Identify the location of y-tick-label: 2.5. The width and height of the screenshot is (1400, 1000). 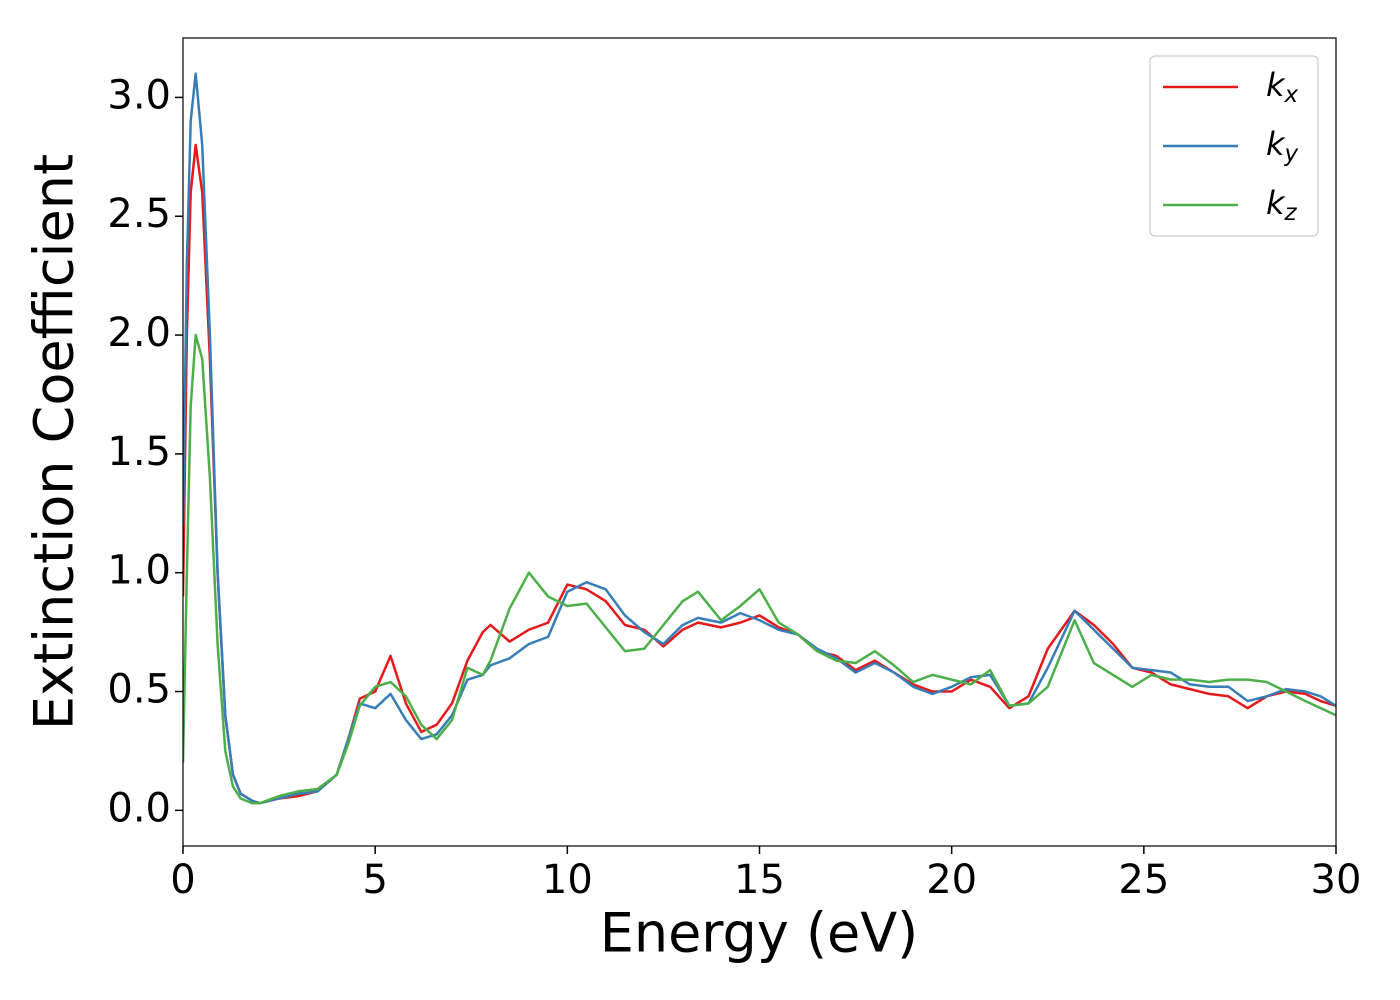
(139, 214).